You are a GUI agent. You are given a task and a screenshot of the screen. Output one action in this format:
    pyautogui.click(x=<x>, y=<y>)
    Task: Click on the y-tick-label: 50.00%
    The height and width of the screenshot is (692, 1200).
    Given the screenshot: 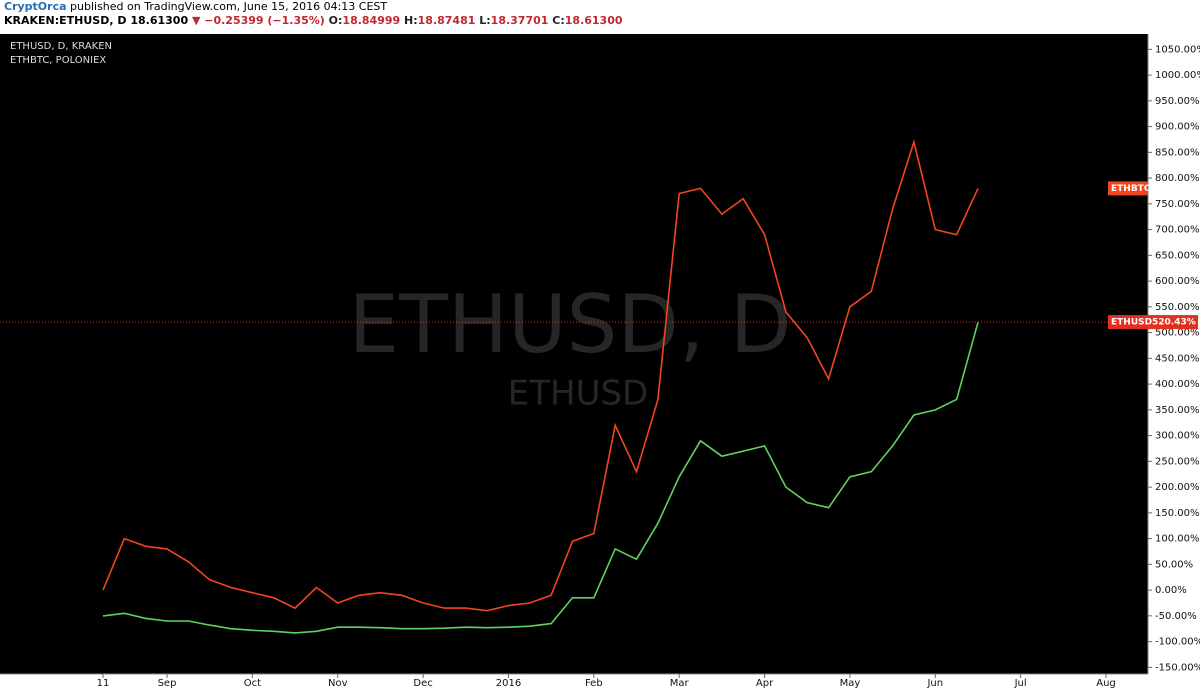 What is the action you would take?
    pyautogui.click(x=1174, y=564)
    